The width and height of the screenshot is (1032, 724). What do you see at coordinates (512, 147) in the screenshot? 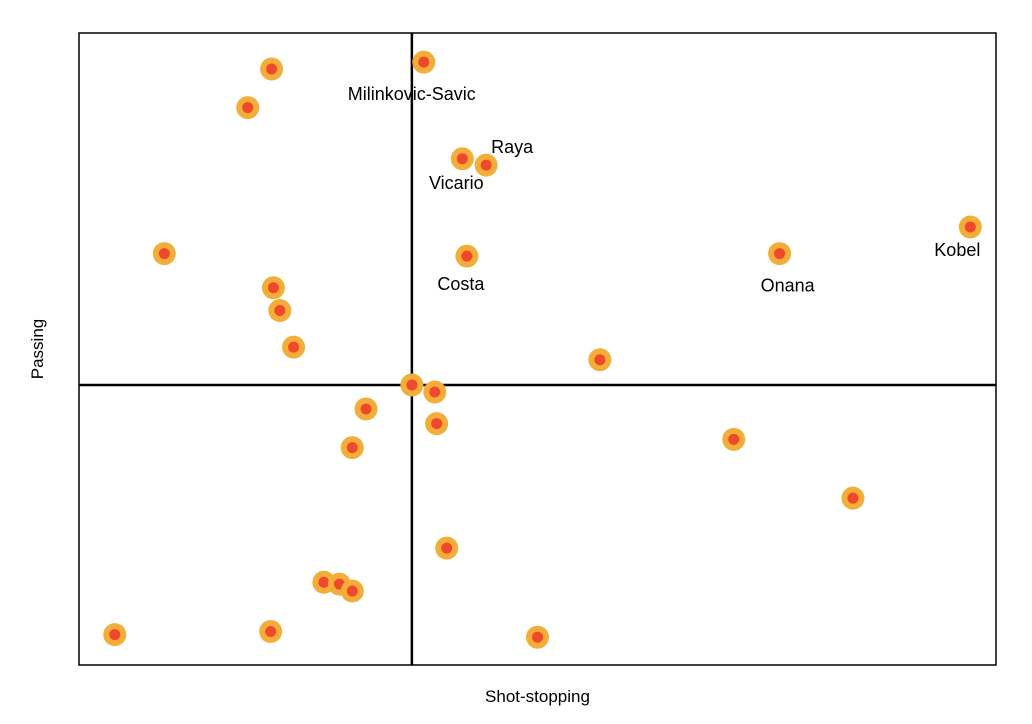
I see `point-label: Raya` at bounding box center [512, 147].